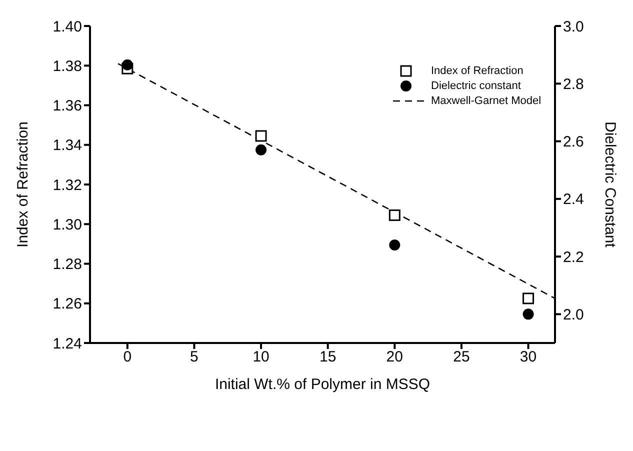 This screenshot has height=451, width=633. Describe the element at coordinates (486, 100) in the screenshot. I see `legend-label: Maxwell-Garnet Model` at that location.